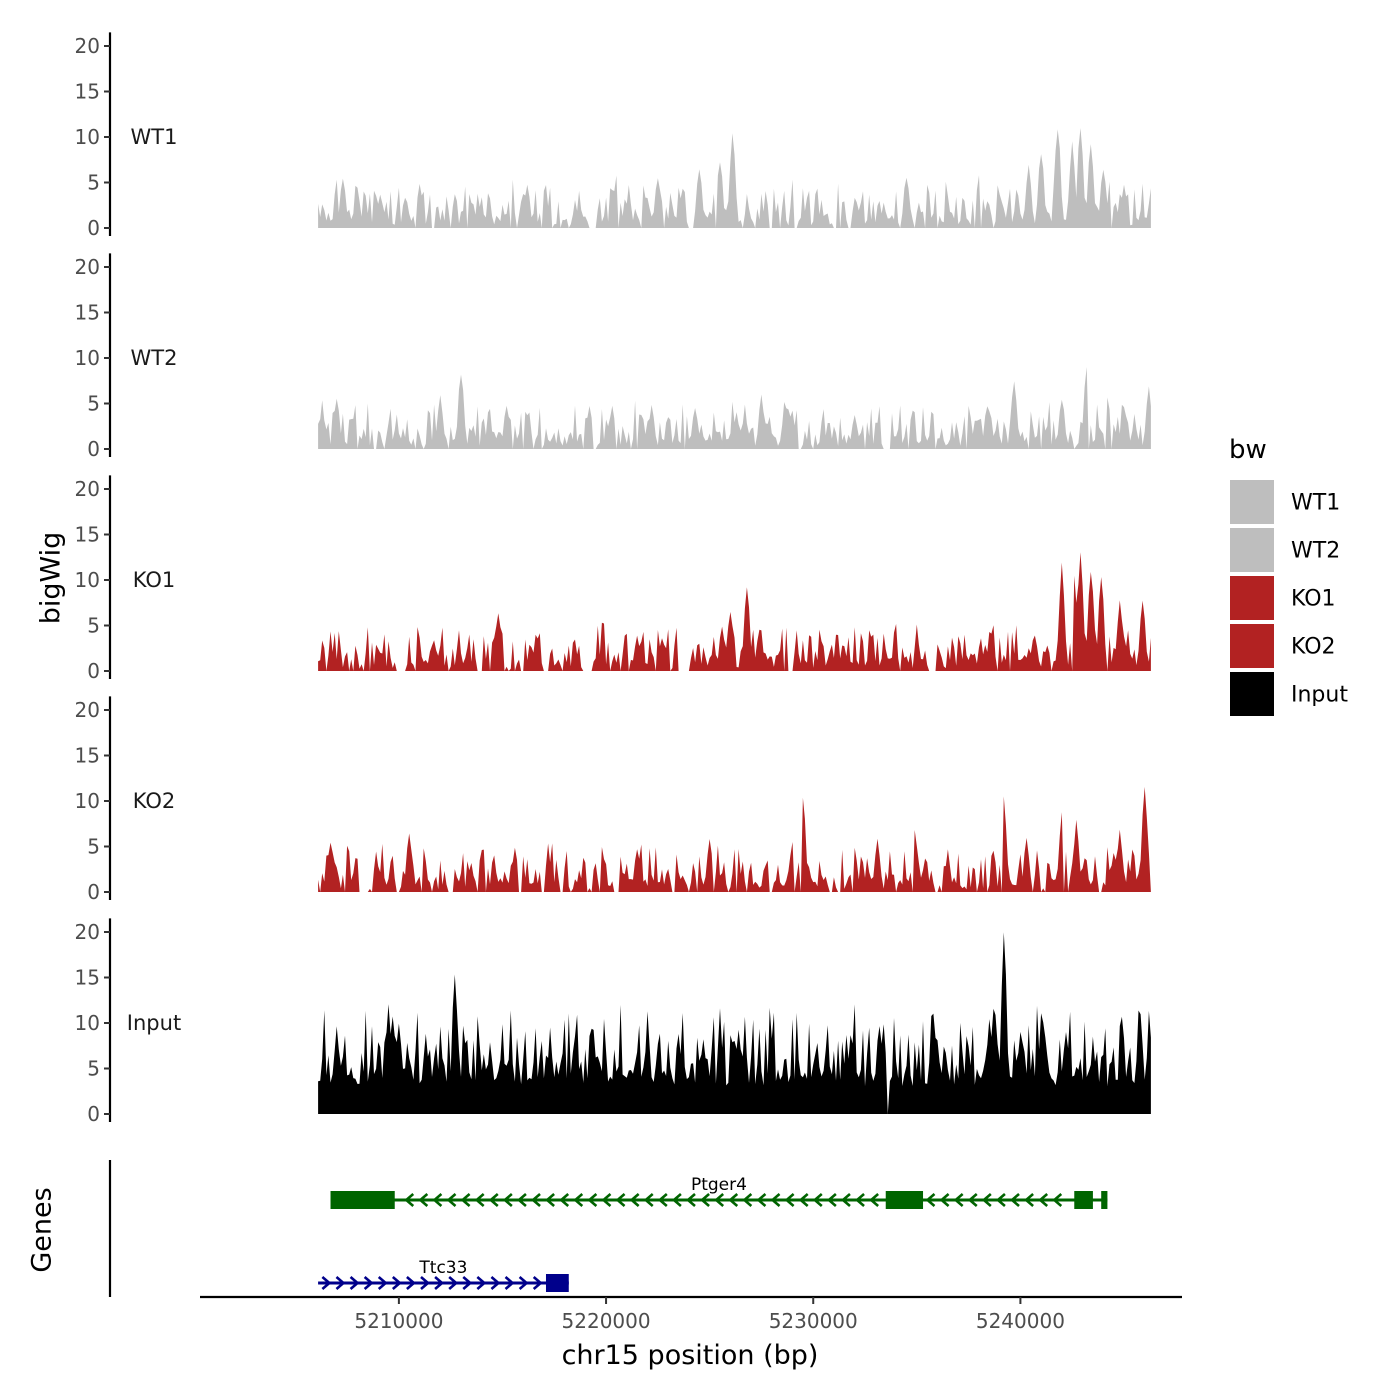 This screenshot has height=1400, width=1400. What do you see at coordinates (398, 1321) in the screenshot?
I see `x-tick-label: 5210000` at bounding box center [398, 1321].